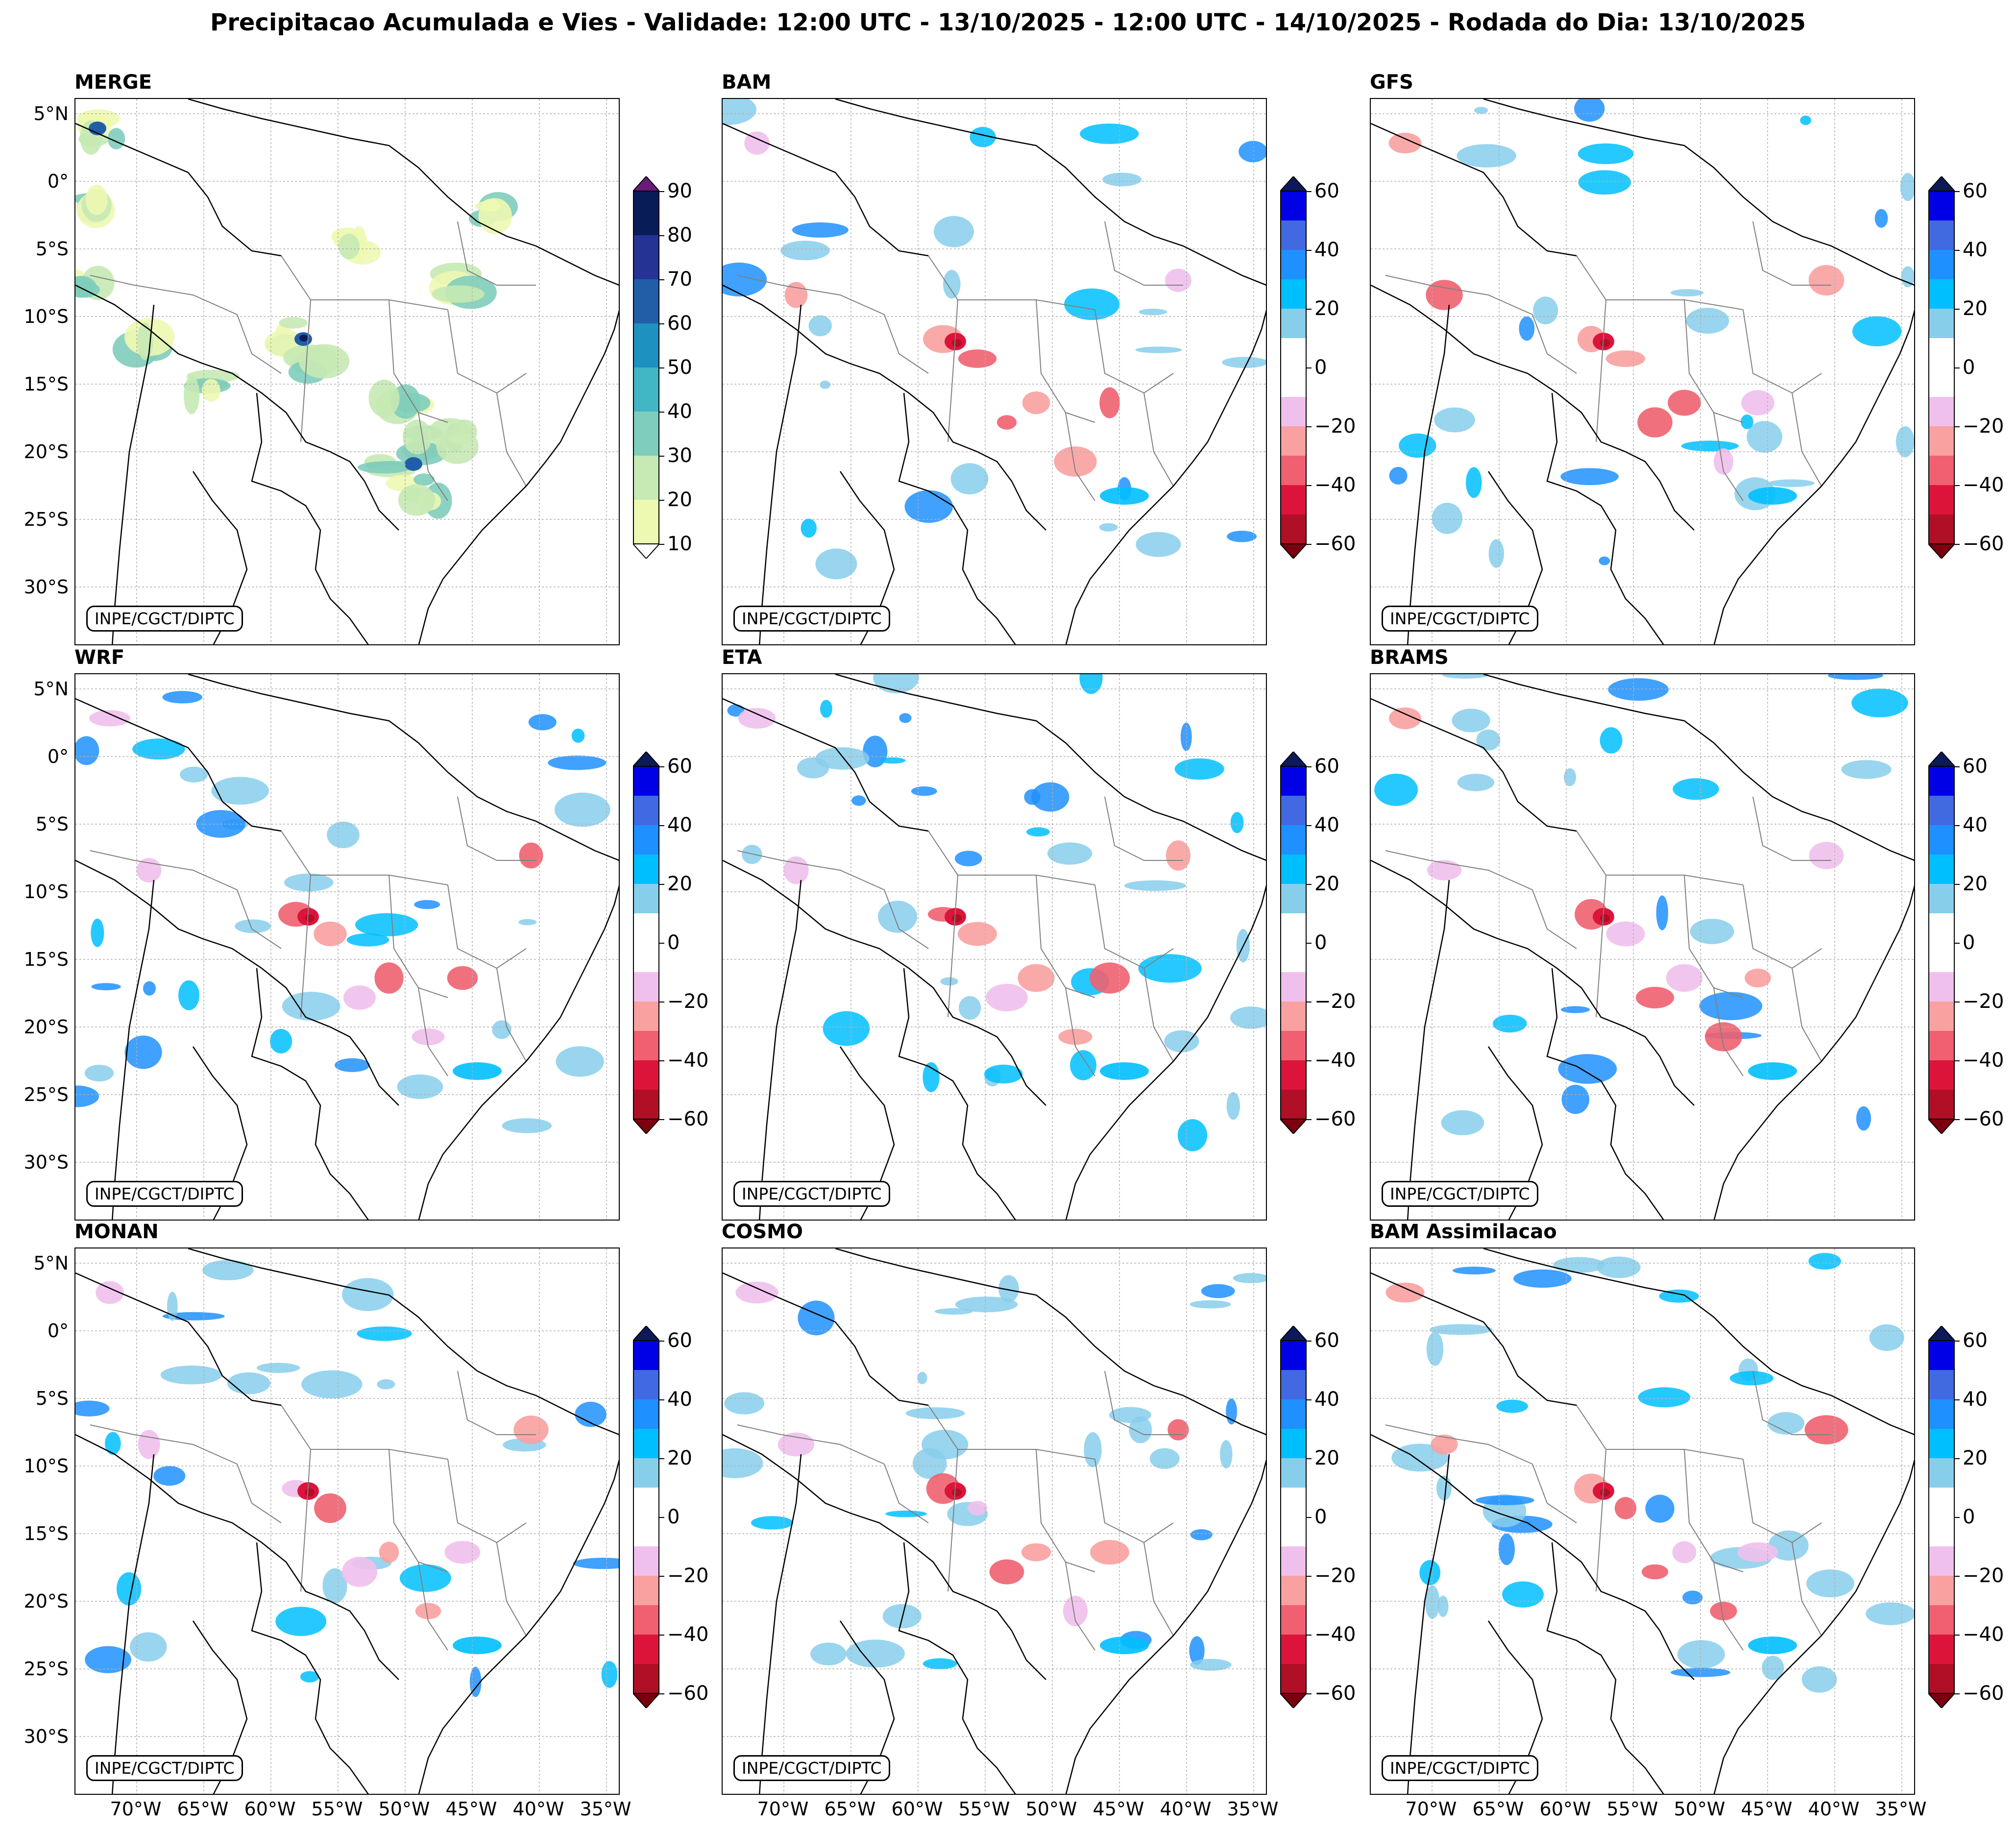 This screenshot has width=2016, height=1834. What do you see at coordinates (1642, 947) in the screenshot?
I see `map-panel-brams: INPE/CGCT/DIPTC` at bounding box center [1642, 947].